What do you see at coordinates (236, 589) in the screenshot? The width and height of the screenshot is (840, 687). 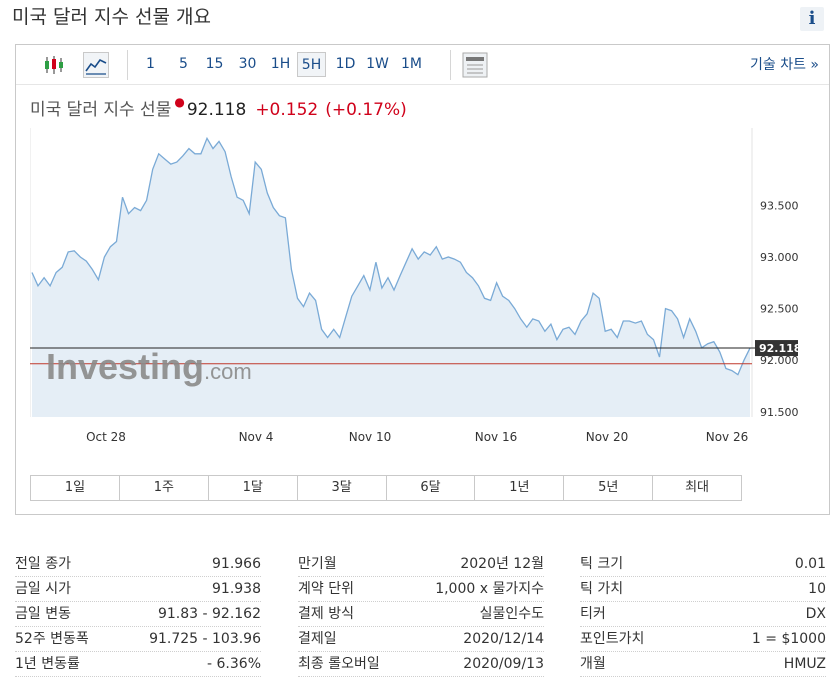 I see `stat-value: 91.938` at bounding box center [236, 589].